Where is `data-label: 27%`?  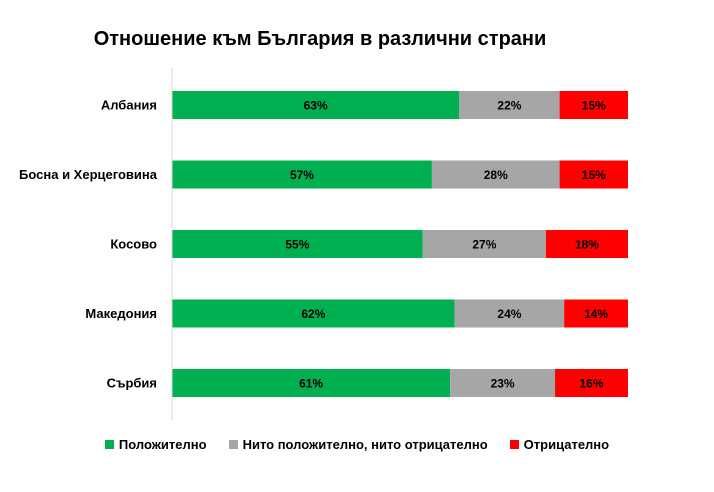
data-label: 27% is located at coordinates (484, 245).